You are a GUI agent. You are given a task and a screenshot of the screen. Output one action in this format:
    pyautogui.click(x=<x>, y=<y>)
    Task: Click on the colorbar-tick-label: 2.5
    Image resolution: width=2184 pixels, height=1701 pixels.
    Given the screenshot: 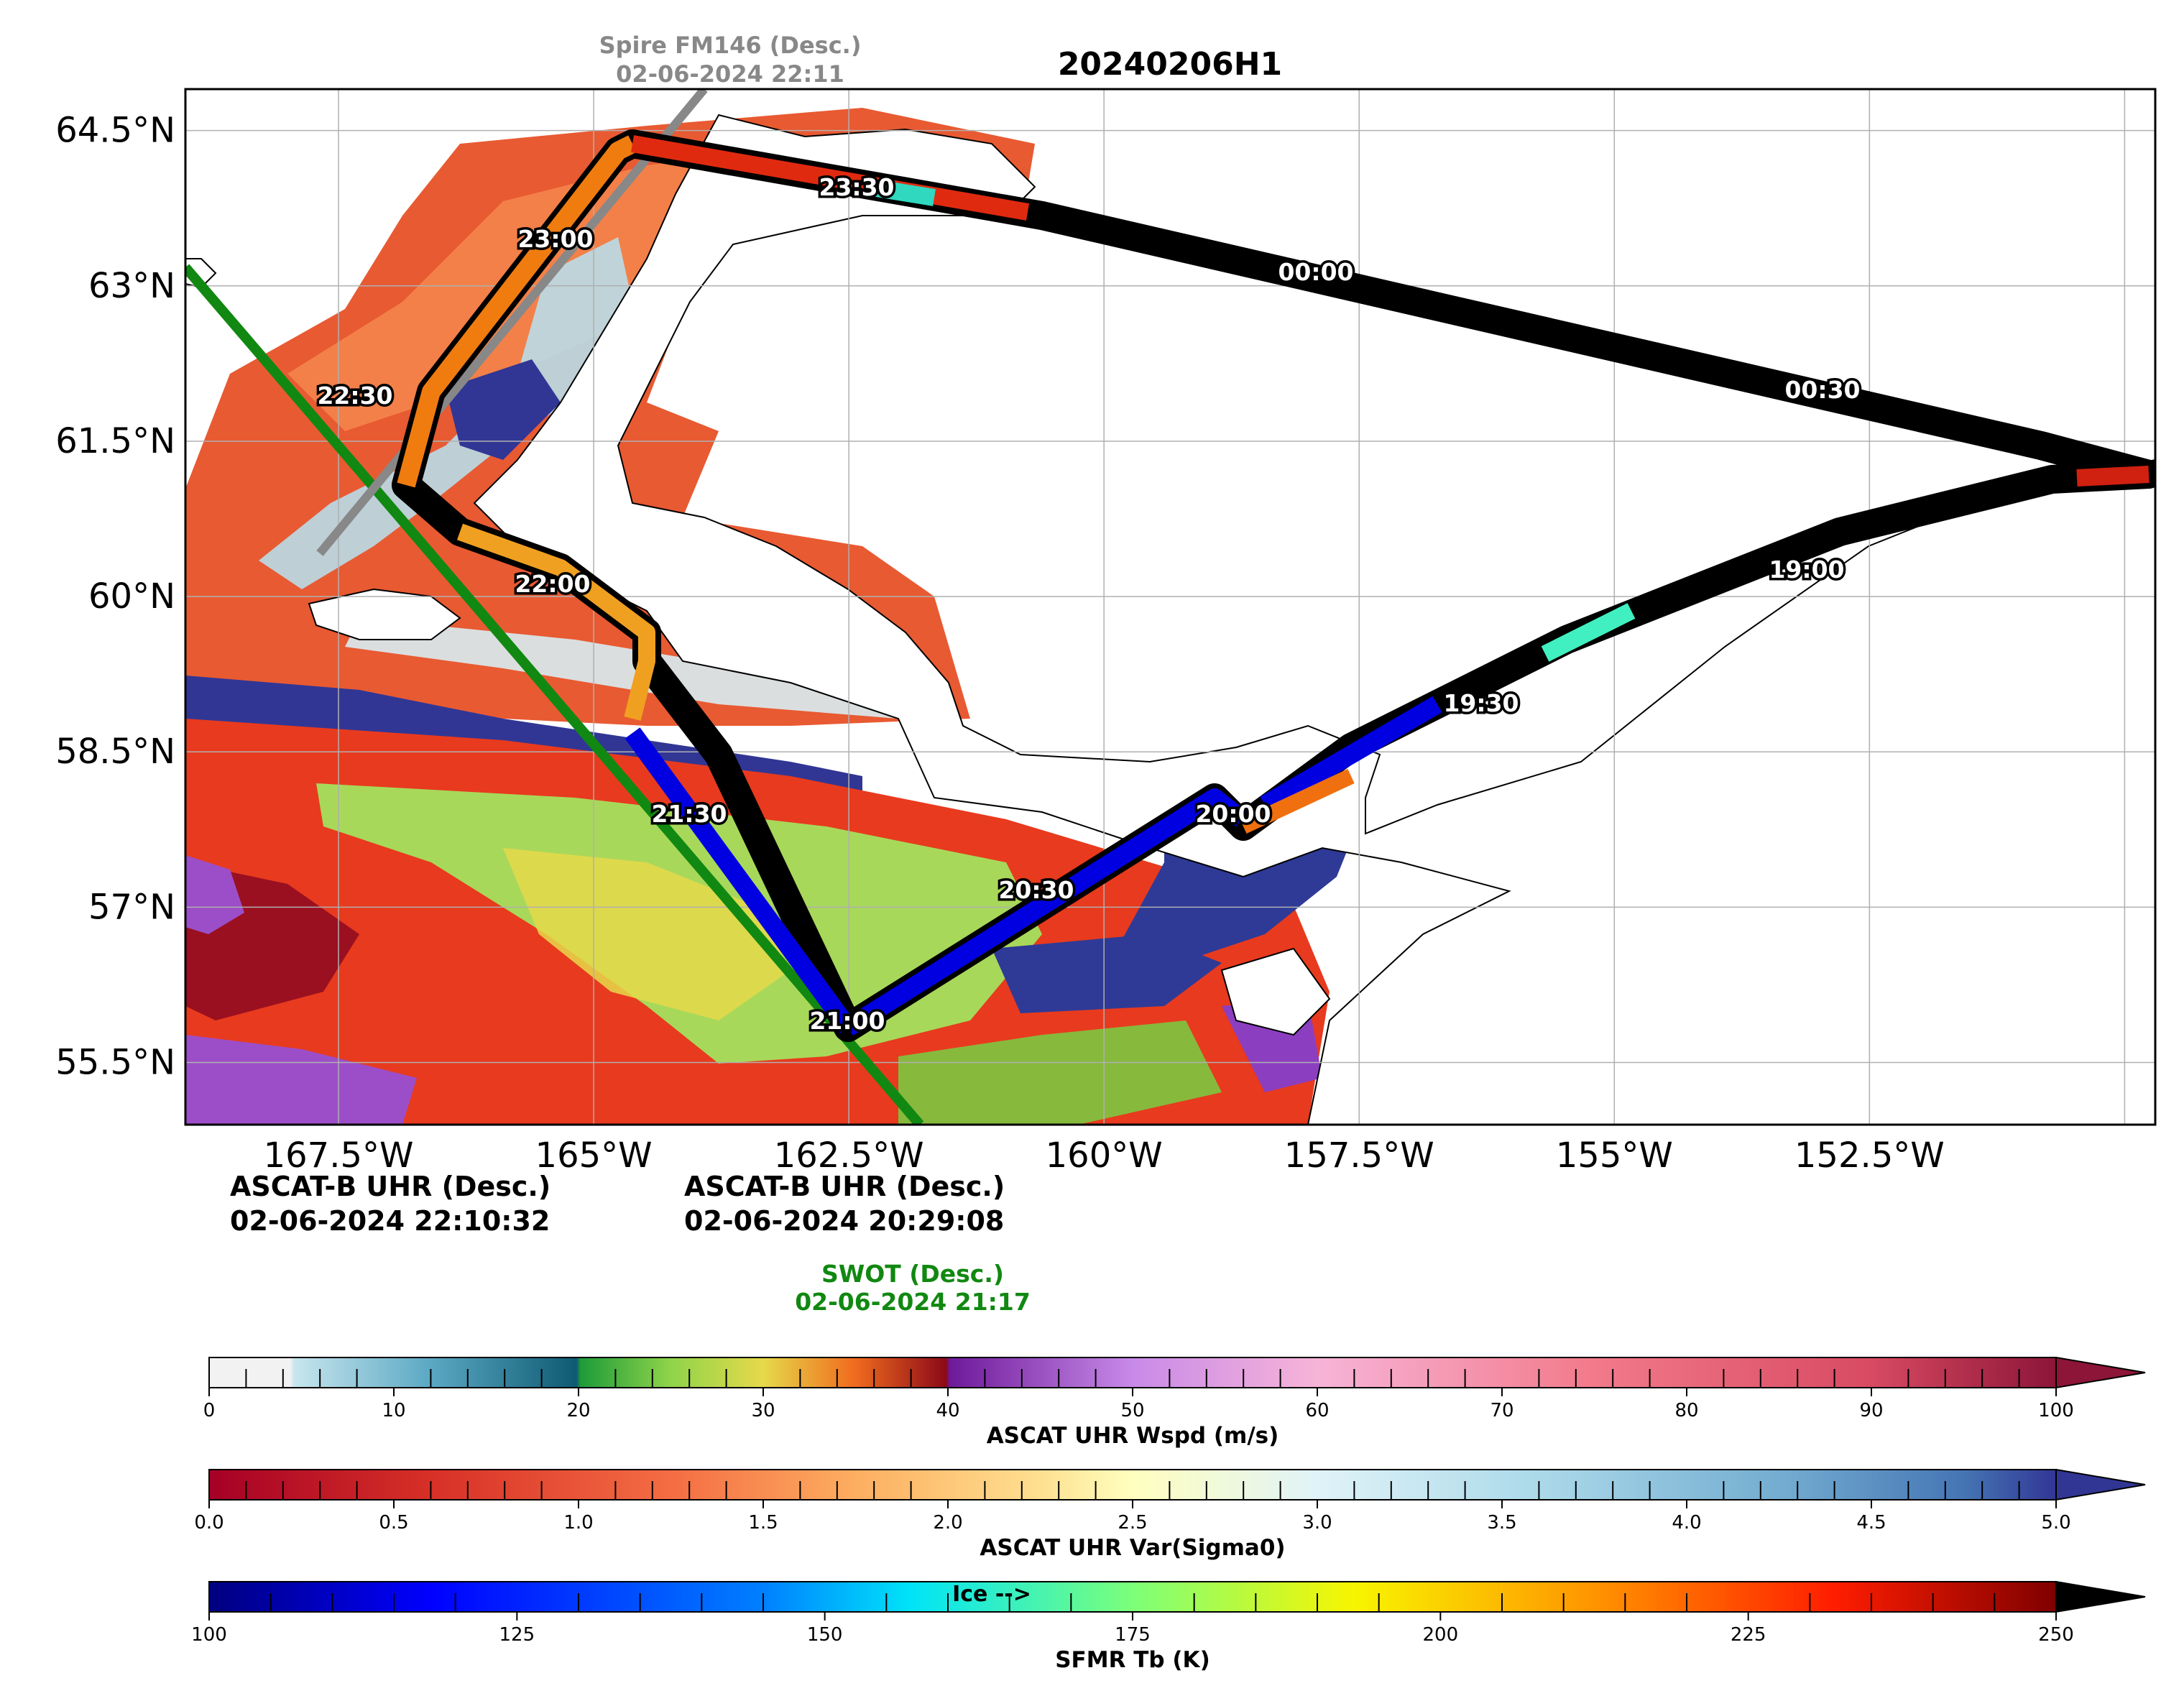 What is the action you would take?
    pyautogui.click(x=1132, y=1523)
    